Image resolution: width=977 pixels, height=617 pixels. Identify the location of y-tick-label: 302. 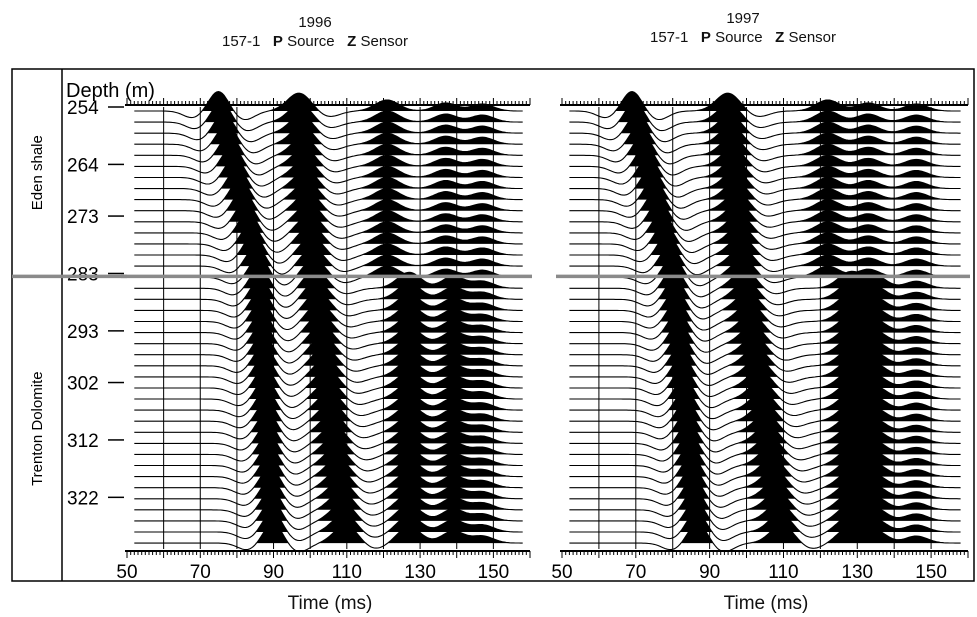
(83, 384).